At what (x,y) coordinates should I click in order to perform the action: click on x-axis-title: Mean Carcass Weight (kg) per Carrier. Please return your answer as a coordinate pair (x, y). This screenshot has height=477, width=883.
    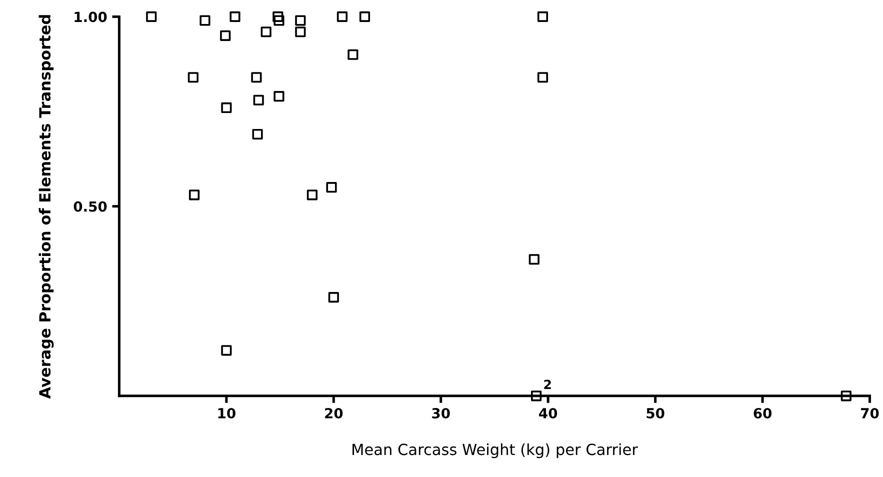
    Looking at the image, I should click on (495, 450).